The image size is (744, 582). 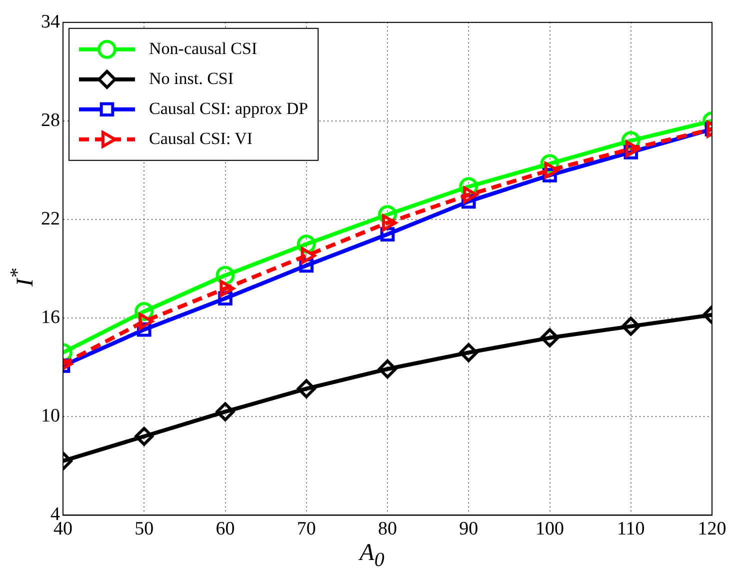 I want to click on y-tick-label: 16, so click(x=50, y=317).